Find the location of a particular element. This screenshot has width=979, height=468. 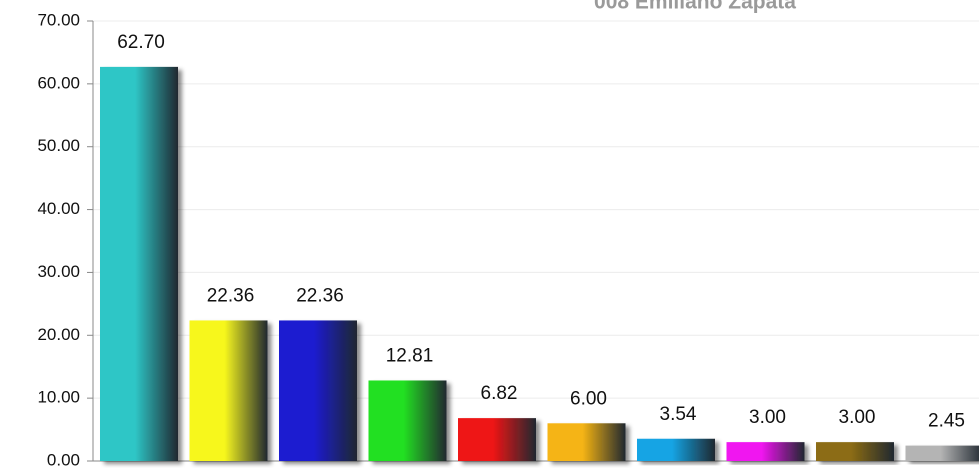

y-tick-label: 40.00 is located at coordinates (58, 208).